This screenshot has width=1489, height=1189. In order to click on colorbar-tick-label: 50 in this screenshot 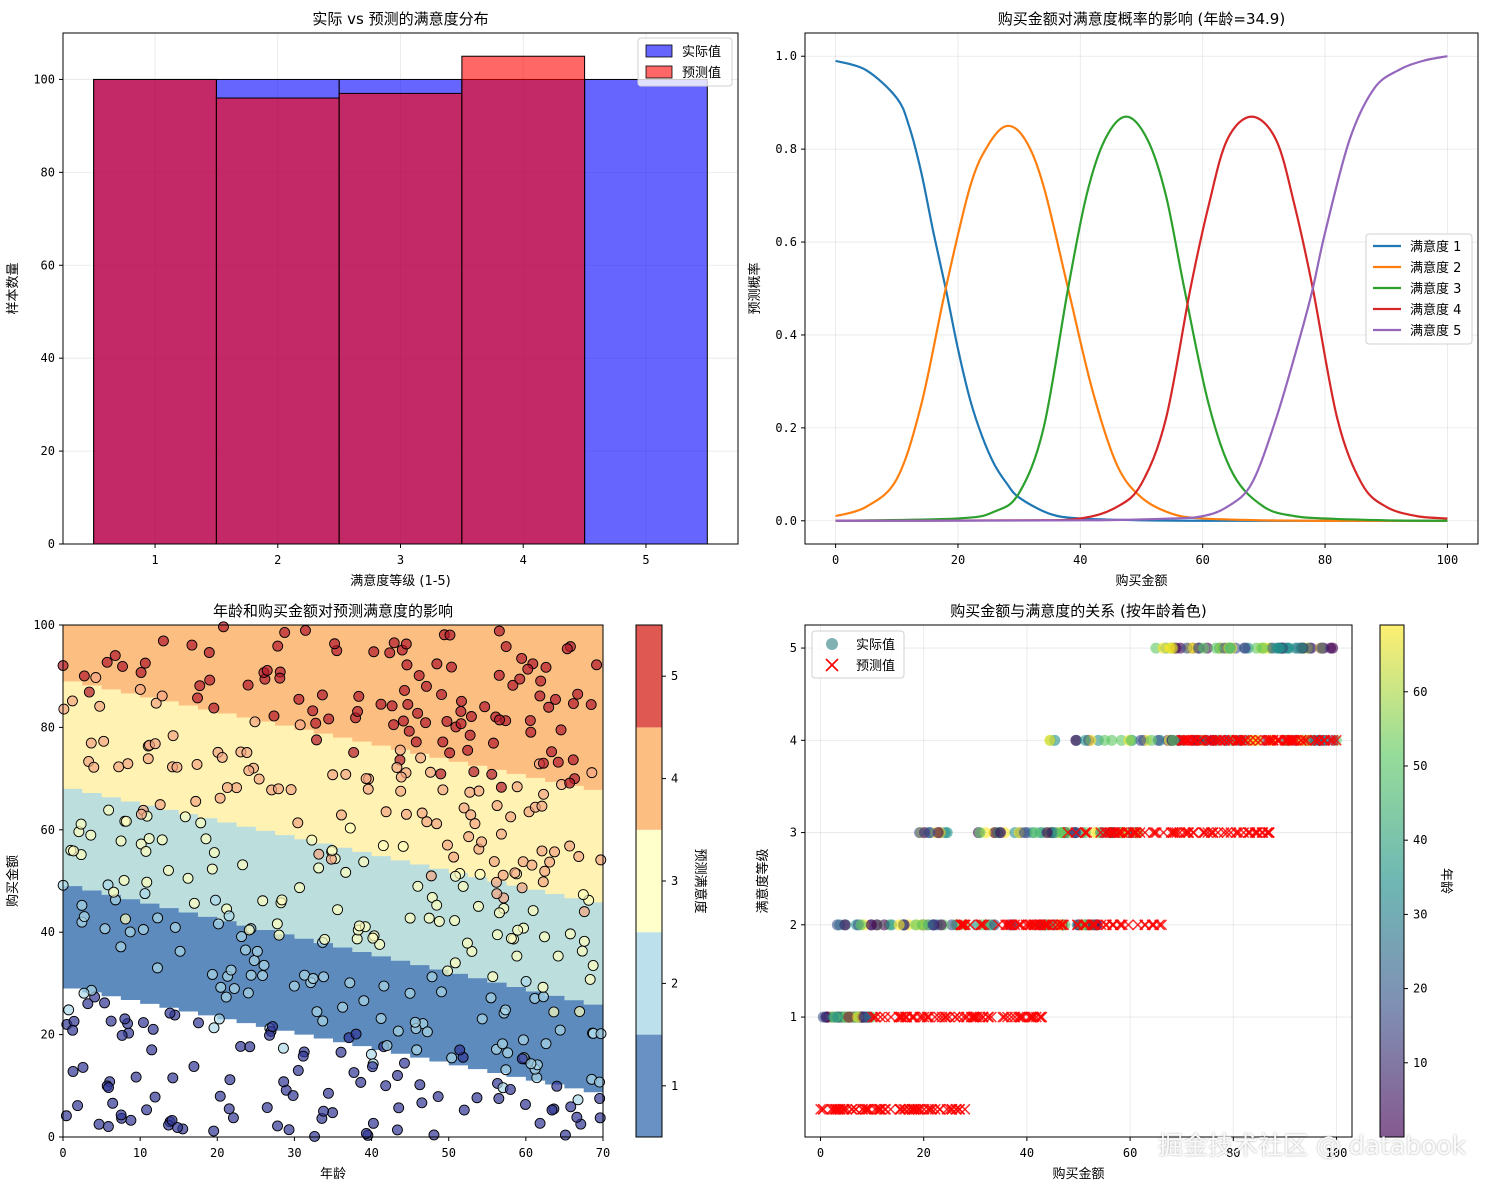, I will do `click(1420, 766)`.